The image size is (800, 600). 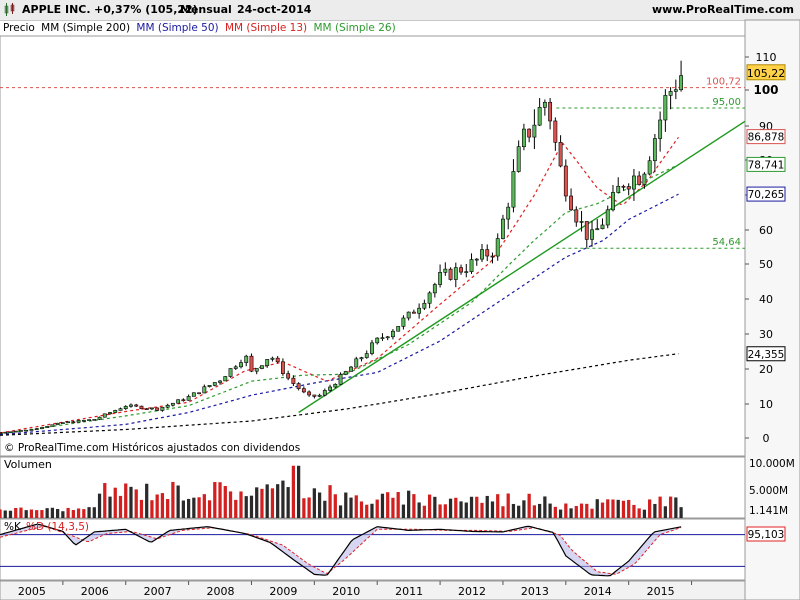 I want to click on volume-axis-label: 5.000M, so click(x=768, y=491).